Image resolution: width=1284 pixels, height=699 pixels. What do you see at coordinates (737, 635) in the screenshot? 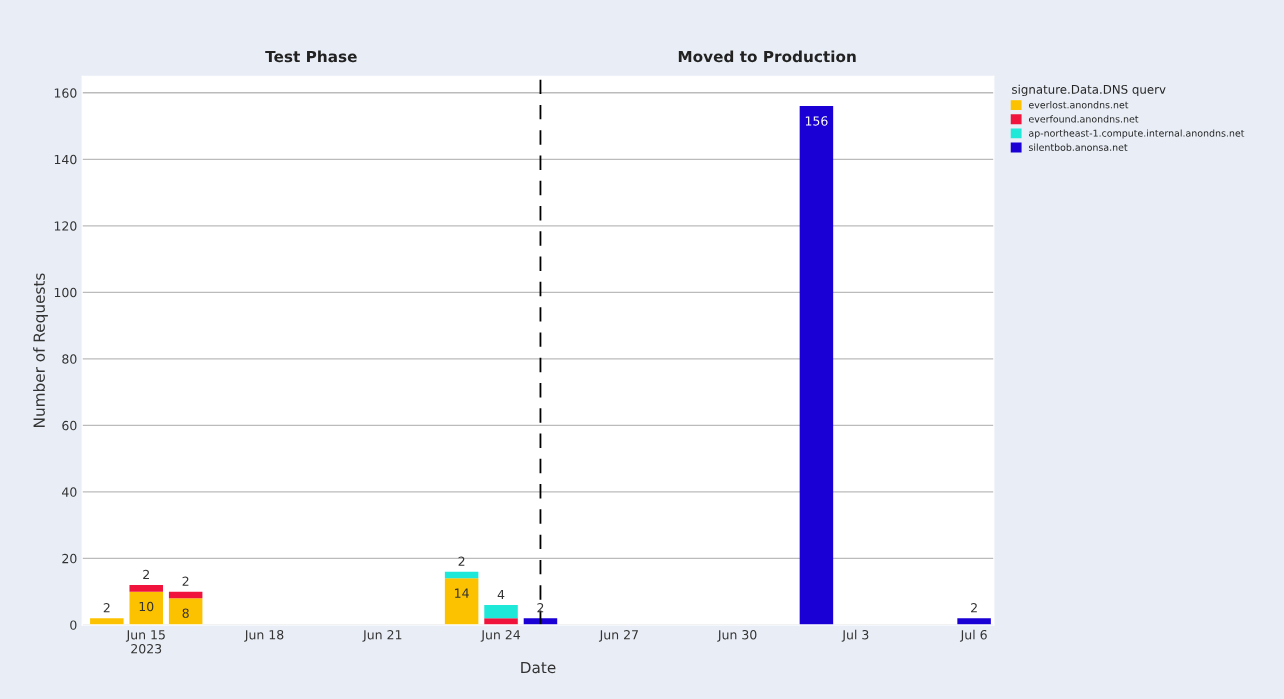
I see `x-tick-label: Jun 30` at bounding box center [737, 635].